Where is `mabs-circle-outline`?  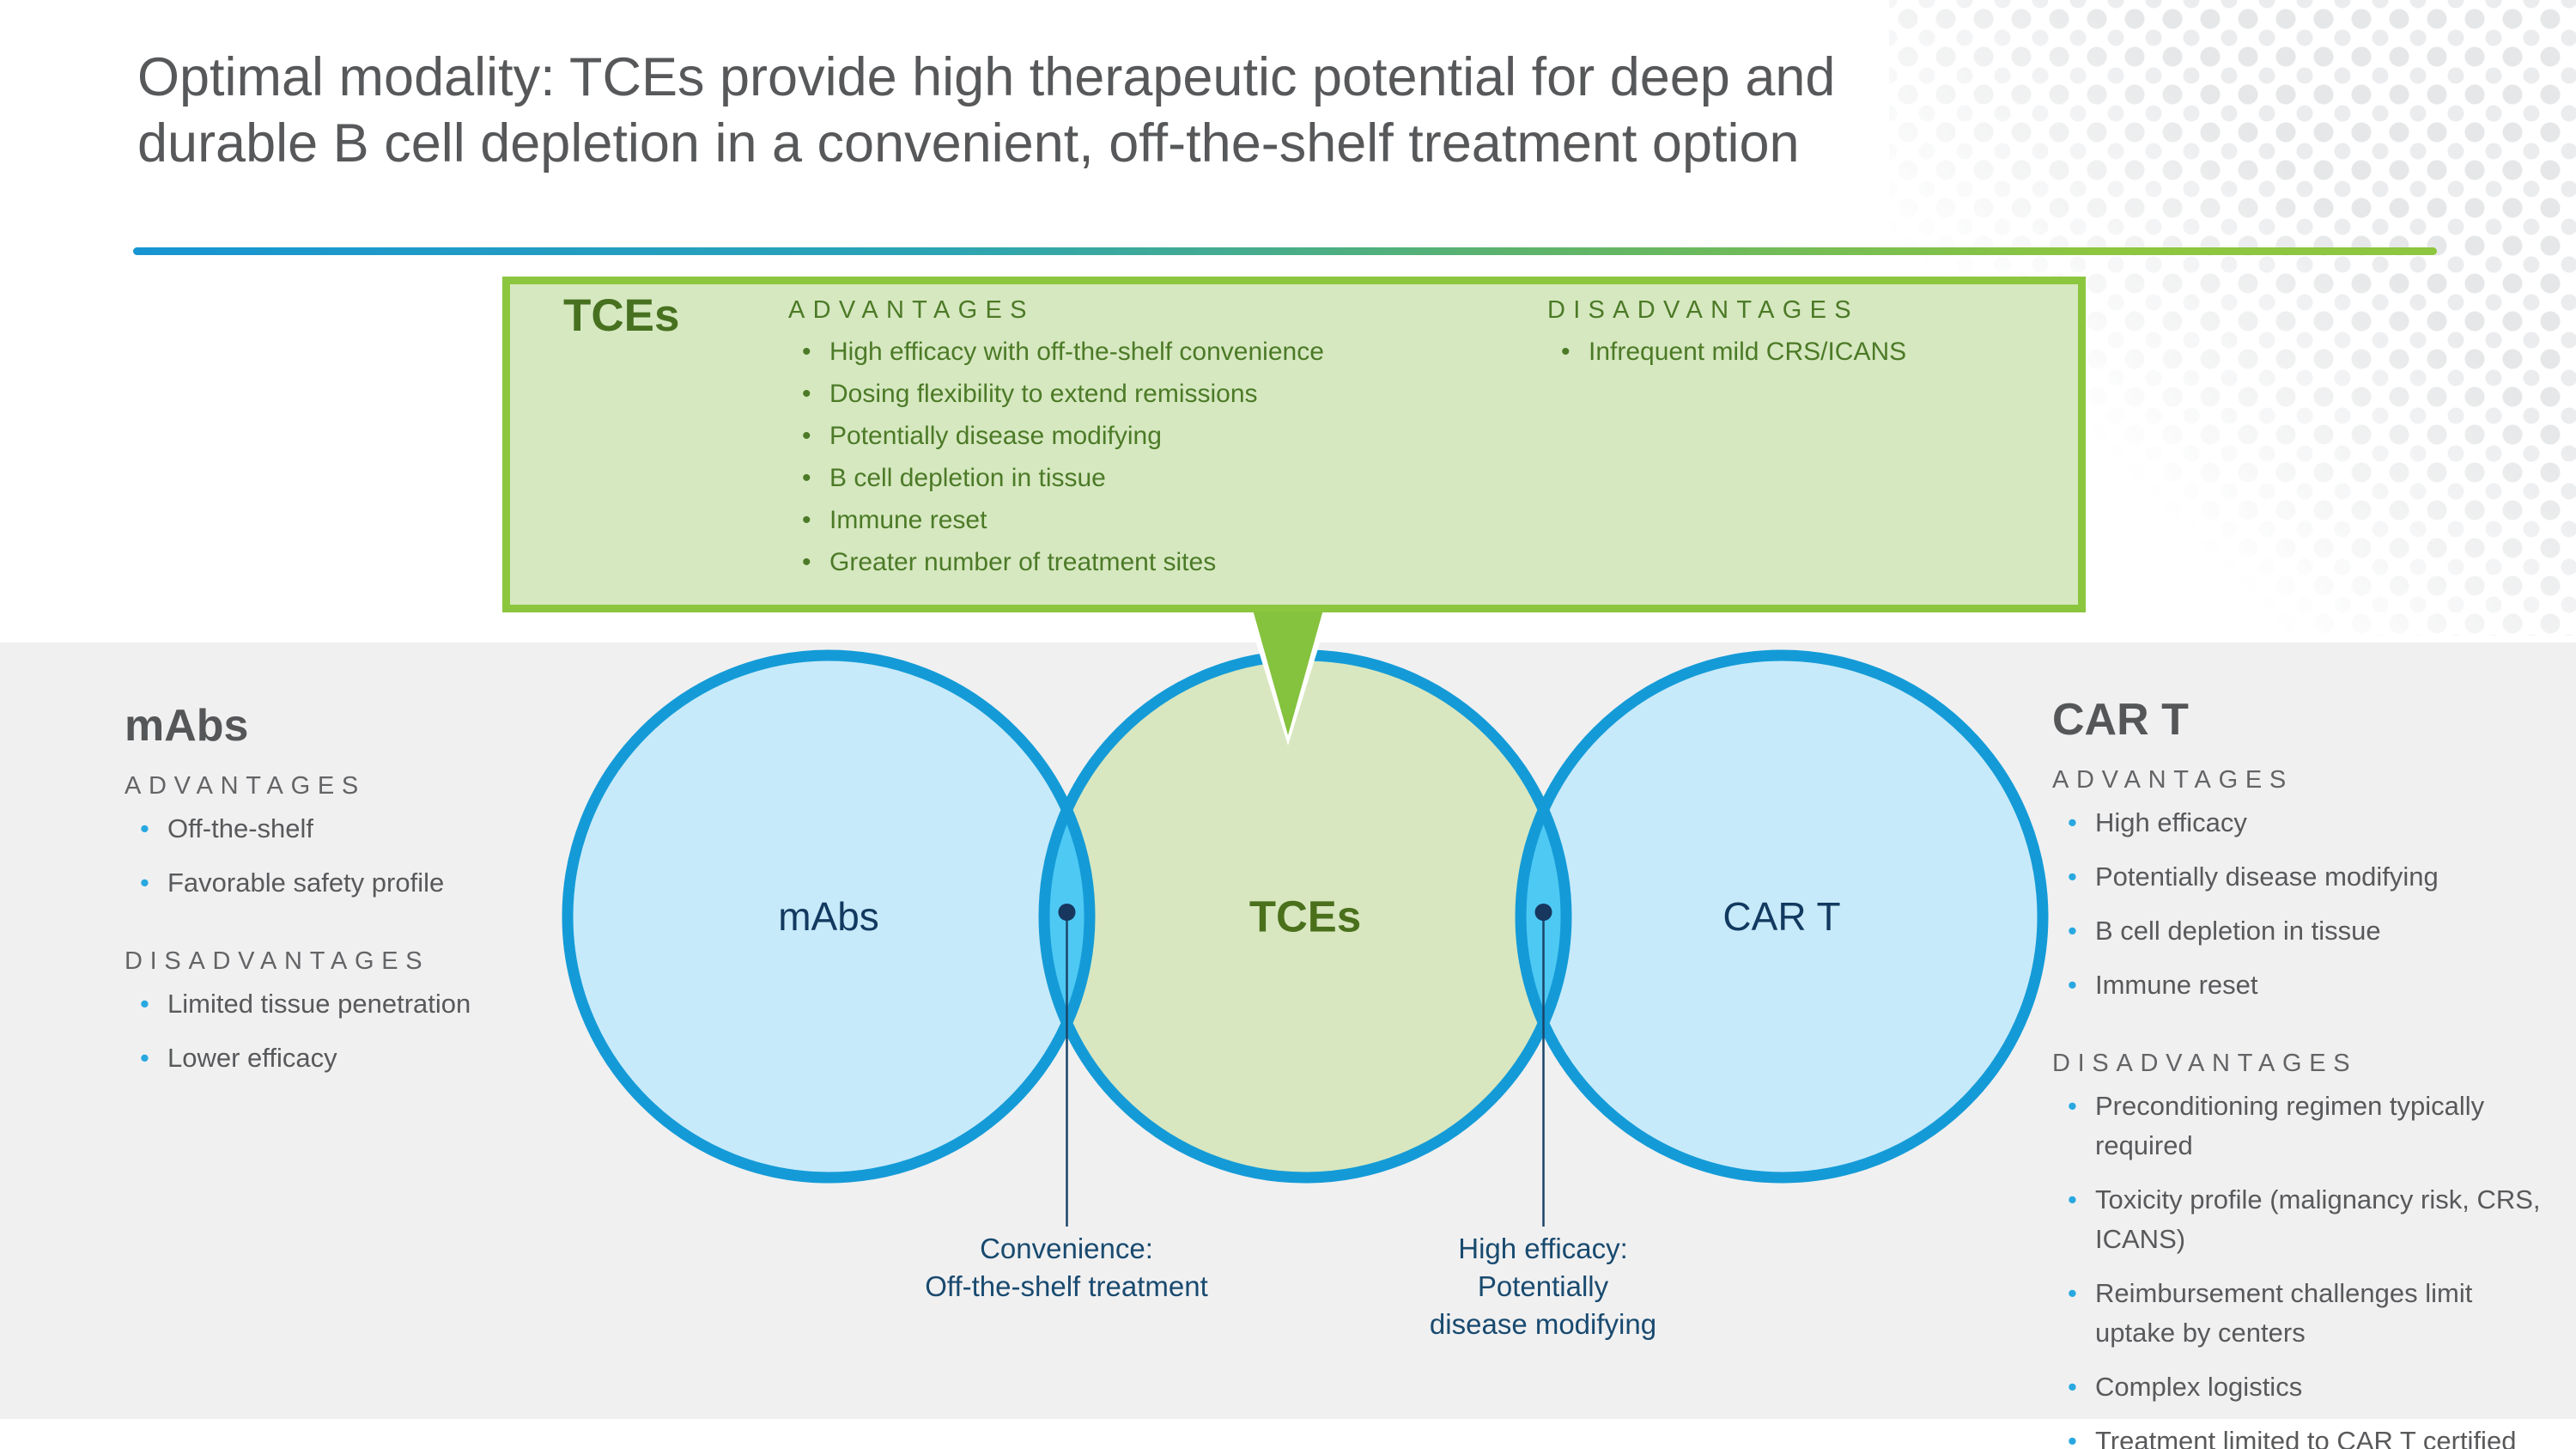
mabs-circle-outline is located at coordinates (829, 916).